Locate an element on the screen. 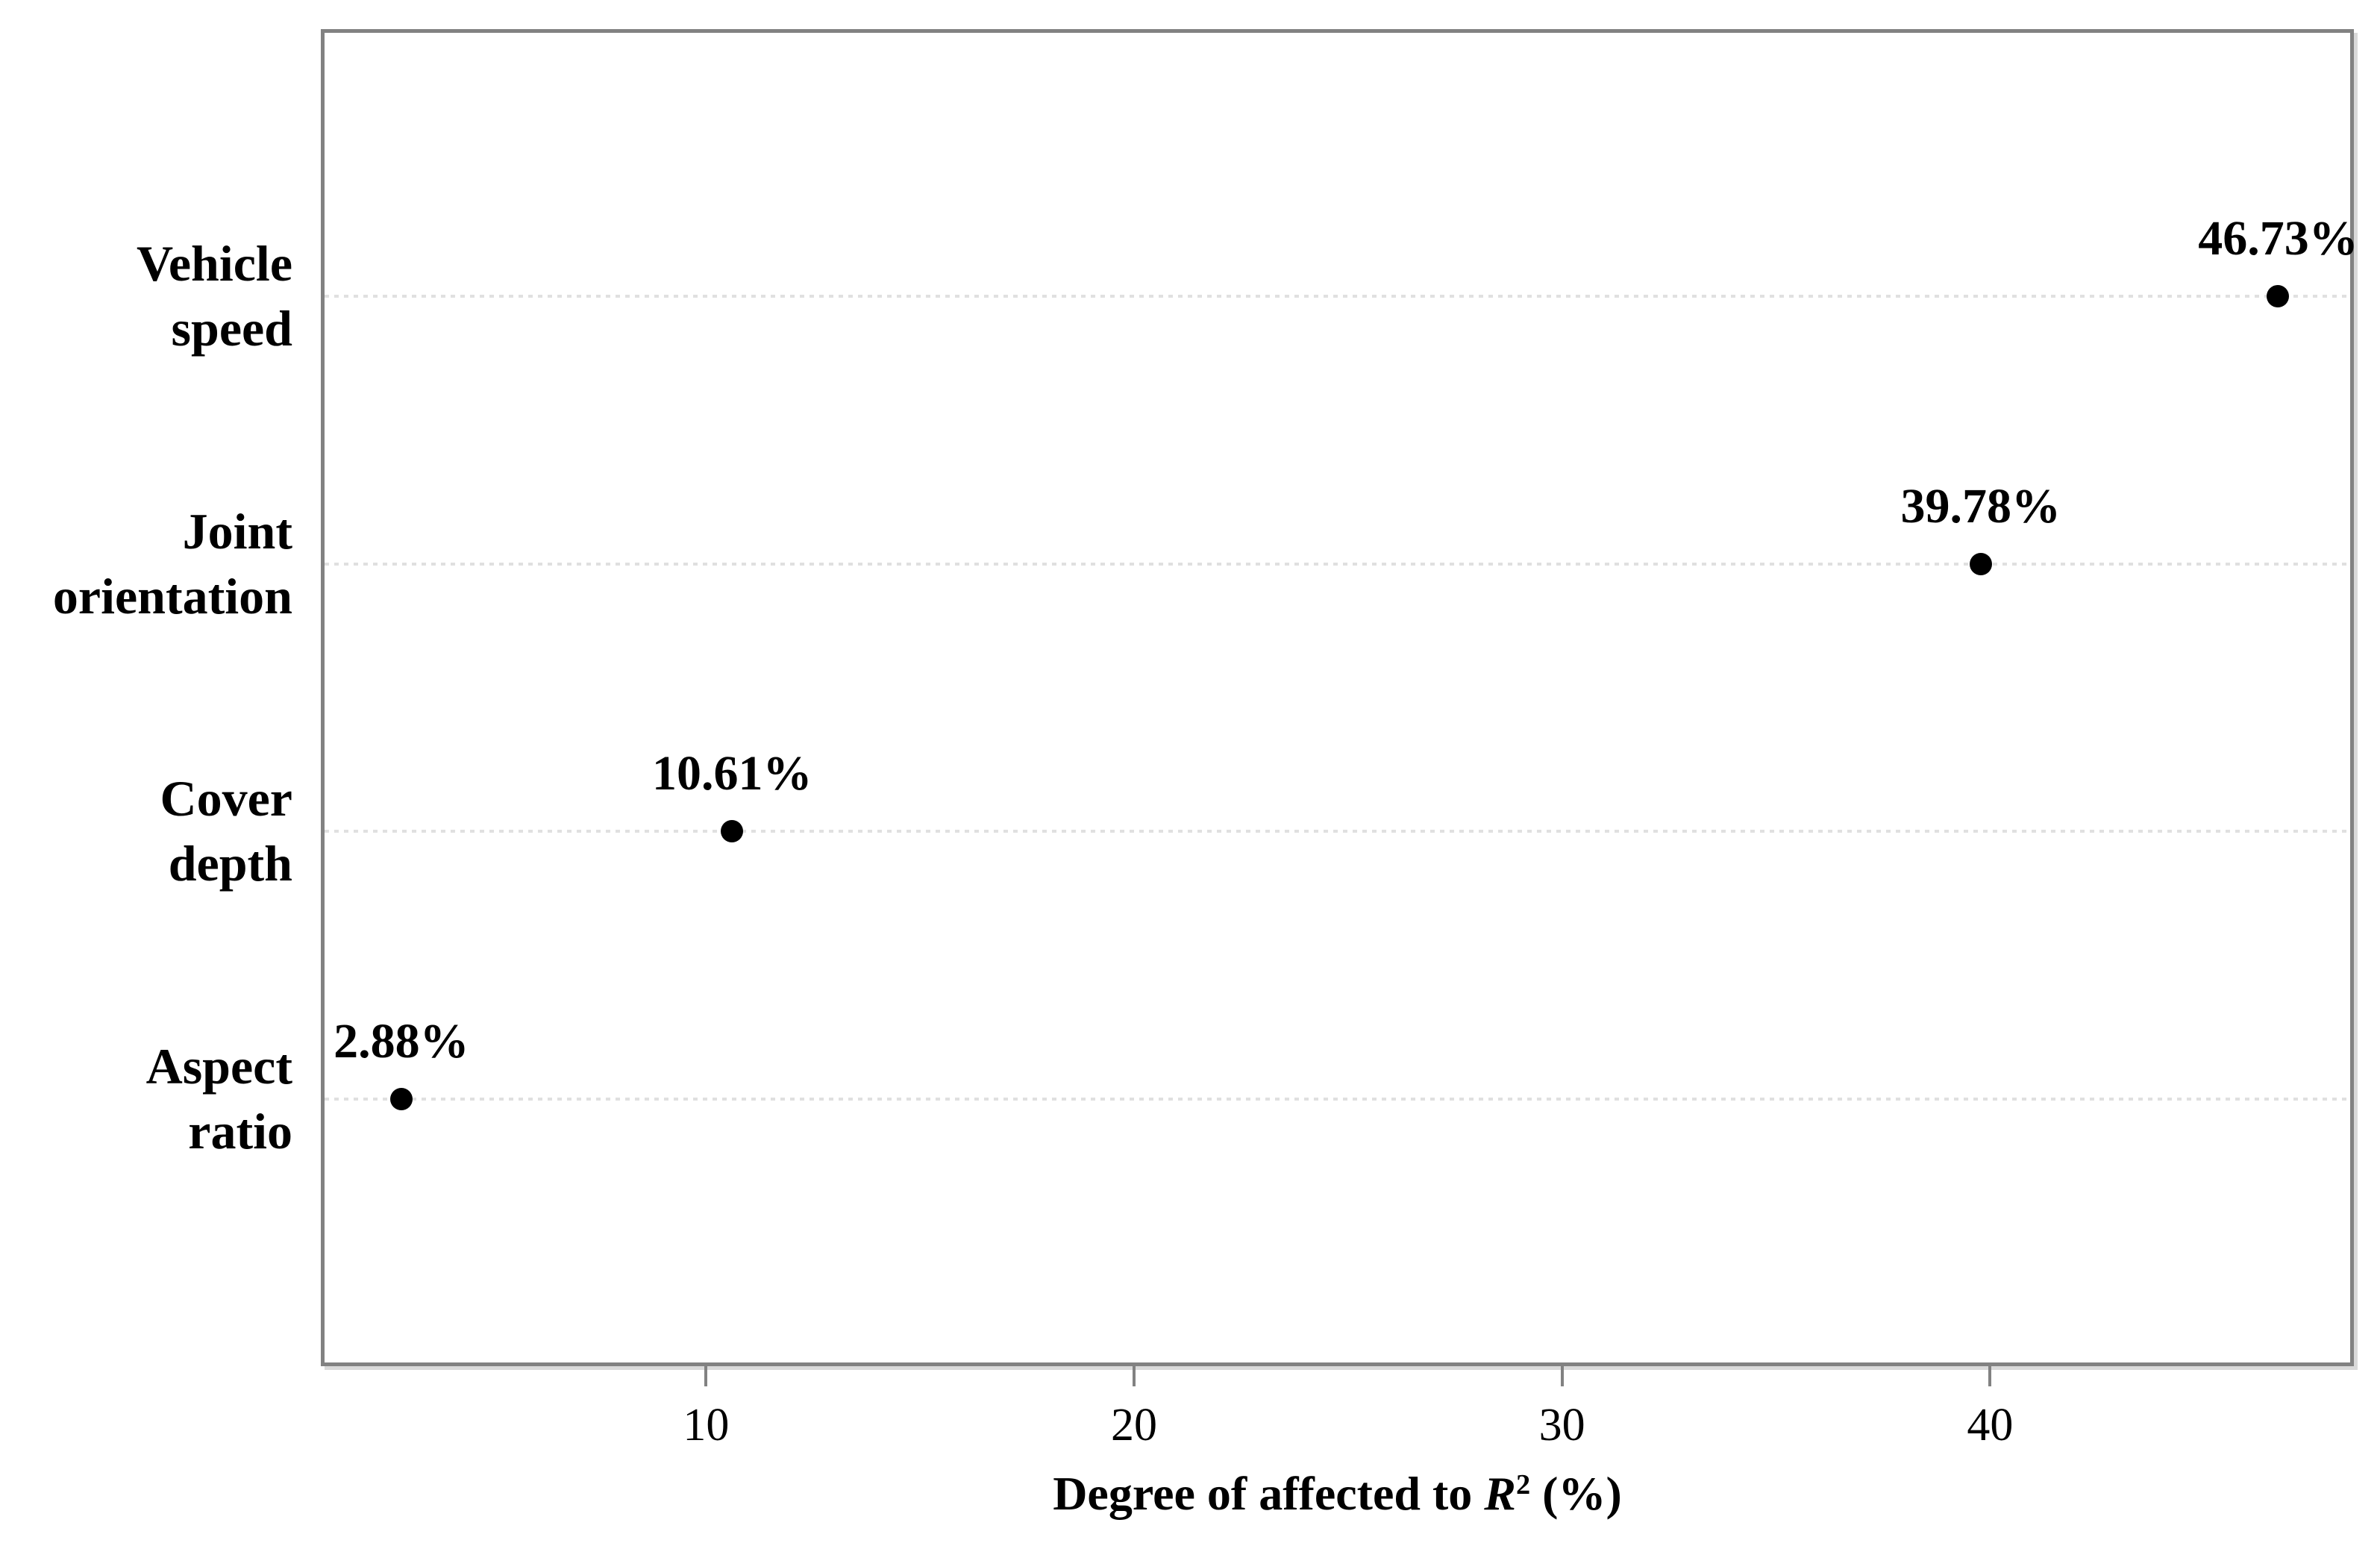 This screenshot has height=1552, width=2380. category-label-line: speed is located at coordinates (231, 328).